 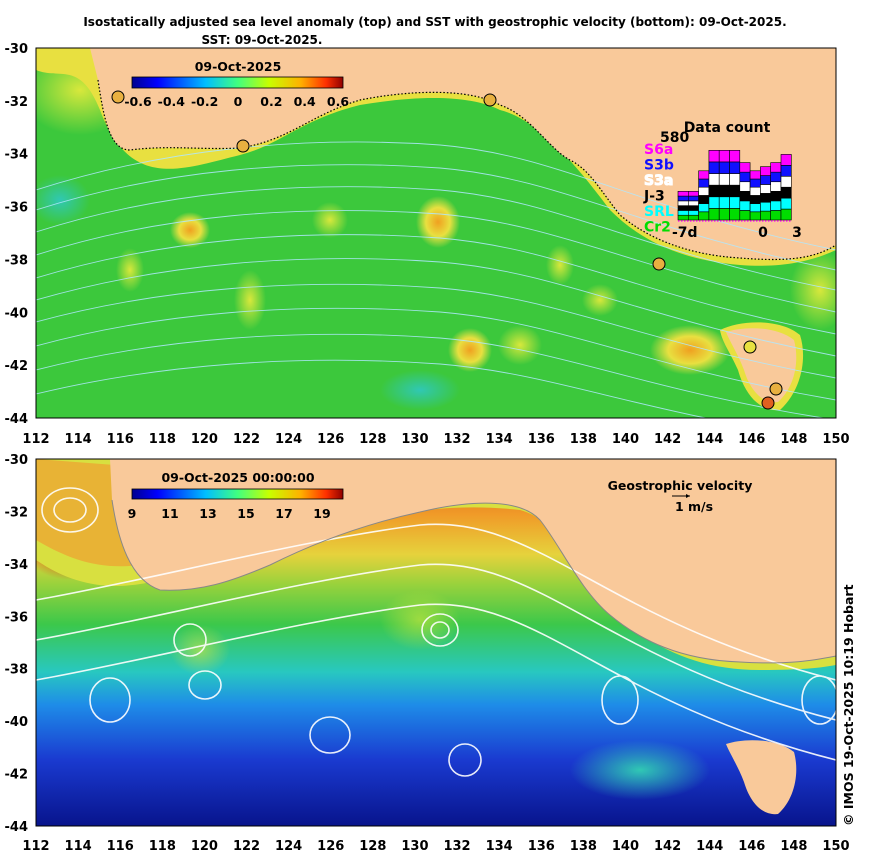 I want to click on sla-lat-tick: -38, so click(x=17, y=260).